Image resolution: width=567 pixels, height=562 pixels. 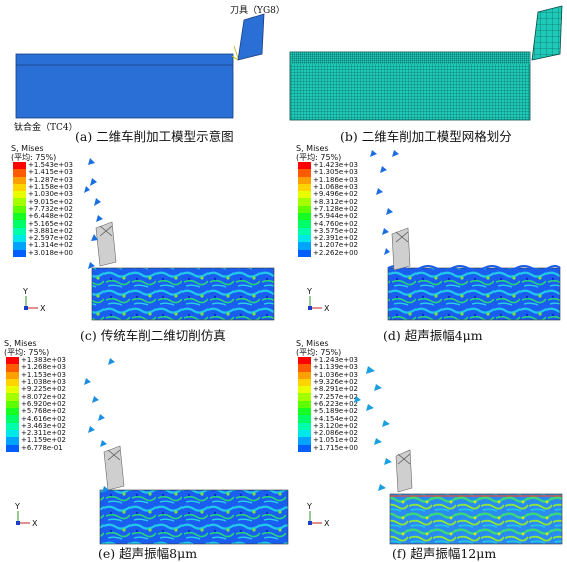 I want to click on caption-a: (a) 二维车削加工模型示意图, so click(x=154, y=136).